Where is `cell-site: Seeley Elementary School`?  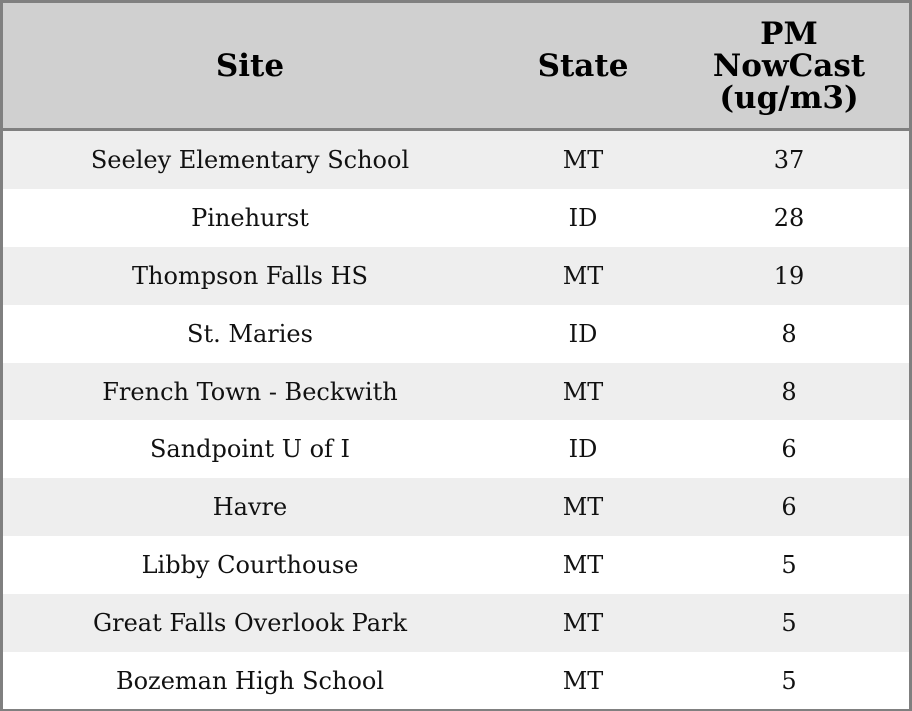
cell-site: Seeley Elementary School is located at coordinates (250, 159).